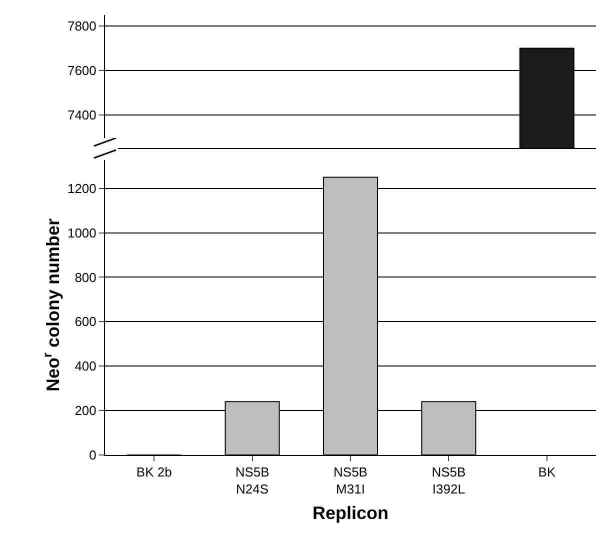 The image size is (616, 555). I want to click on y-tick-label: 400, so click(85, 366).